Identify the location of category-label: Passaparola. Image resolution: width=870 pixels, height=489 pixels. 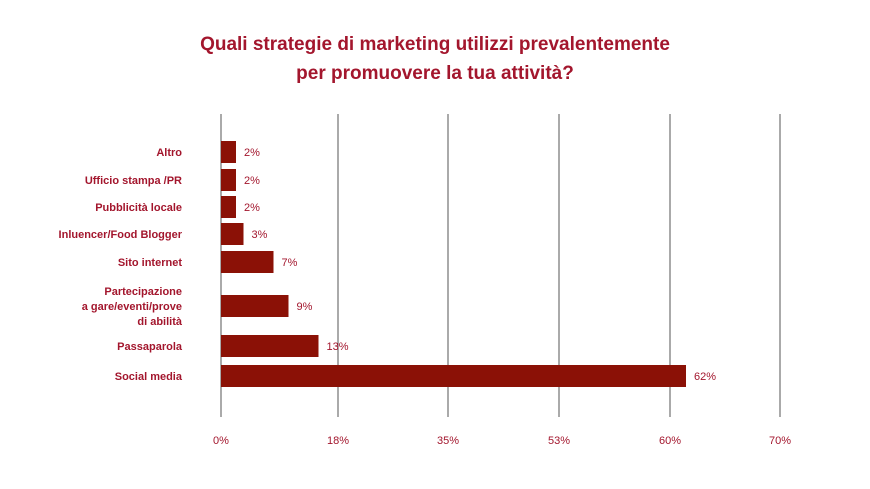
(150, 347).